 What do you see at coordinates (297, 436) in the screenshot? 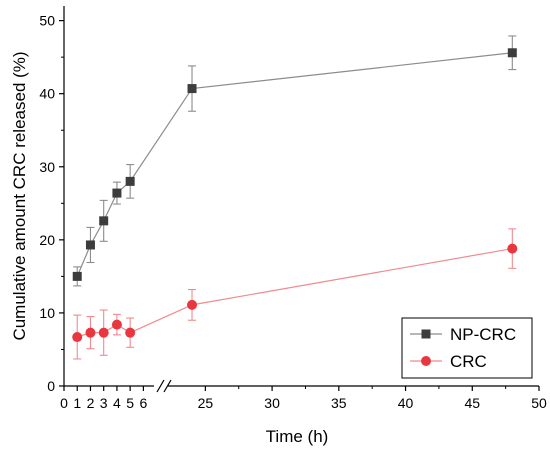
I see `x-axis-title: Time (h)` at bounding box center [297, 436].